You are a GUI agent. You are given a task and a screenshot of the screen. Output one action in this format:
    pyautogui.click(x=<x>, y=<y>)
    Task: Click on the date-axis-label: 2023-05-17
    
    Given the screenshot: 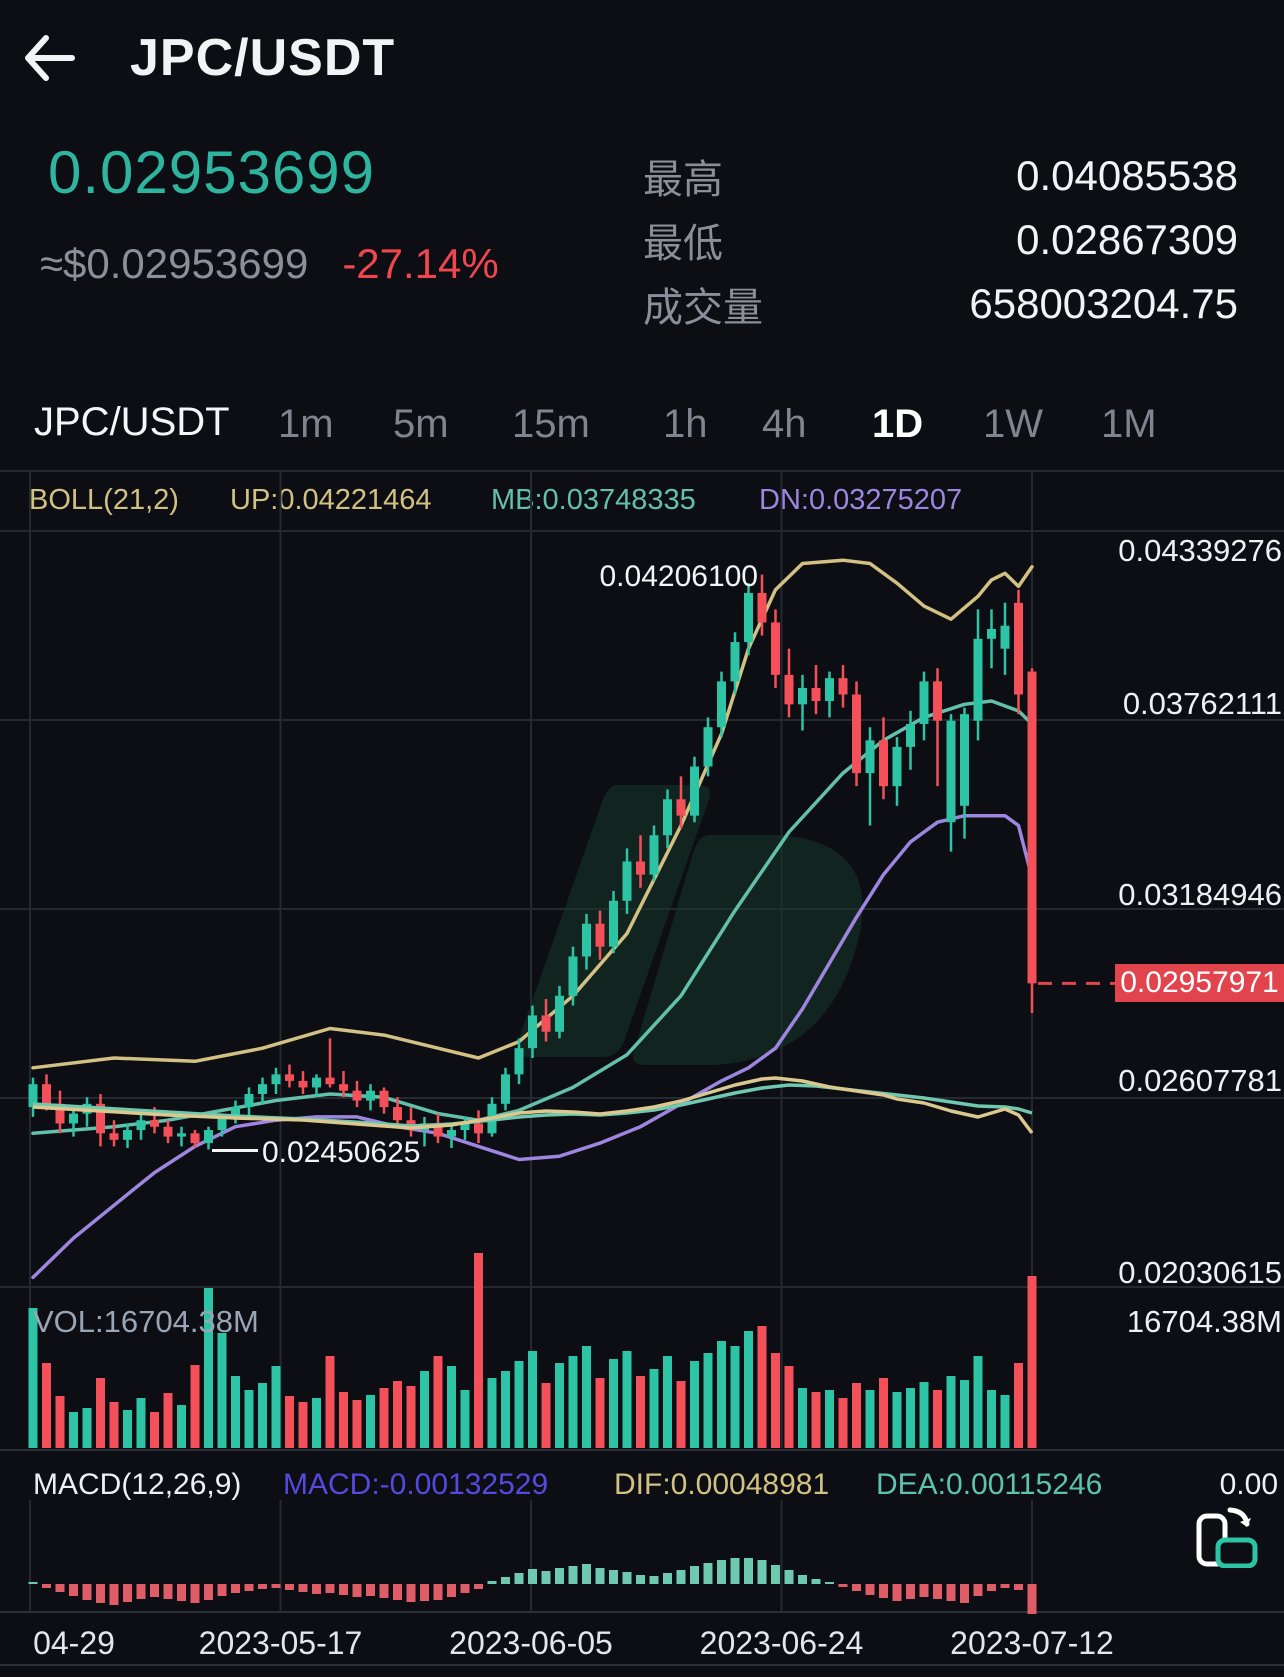 What is the action you would take?
    pyautogui.click(x=280, y=1643)
    